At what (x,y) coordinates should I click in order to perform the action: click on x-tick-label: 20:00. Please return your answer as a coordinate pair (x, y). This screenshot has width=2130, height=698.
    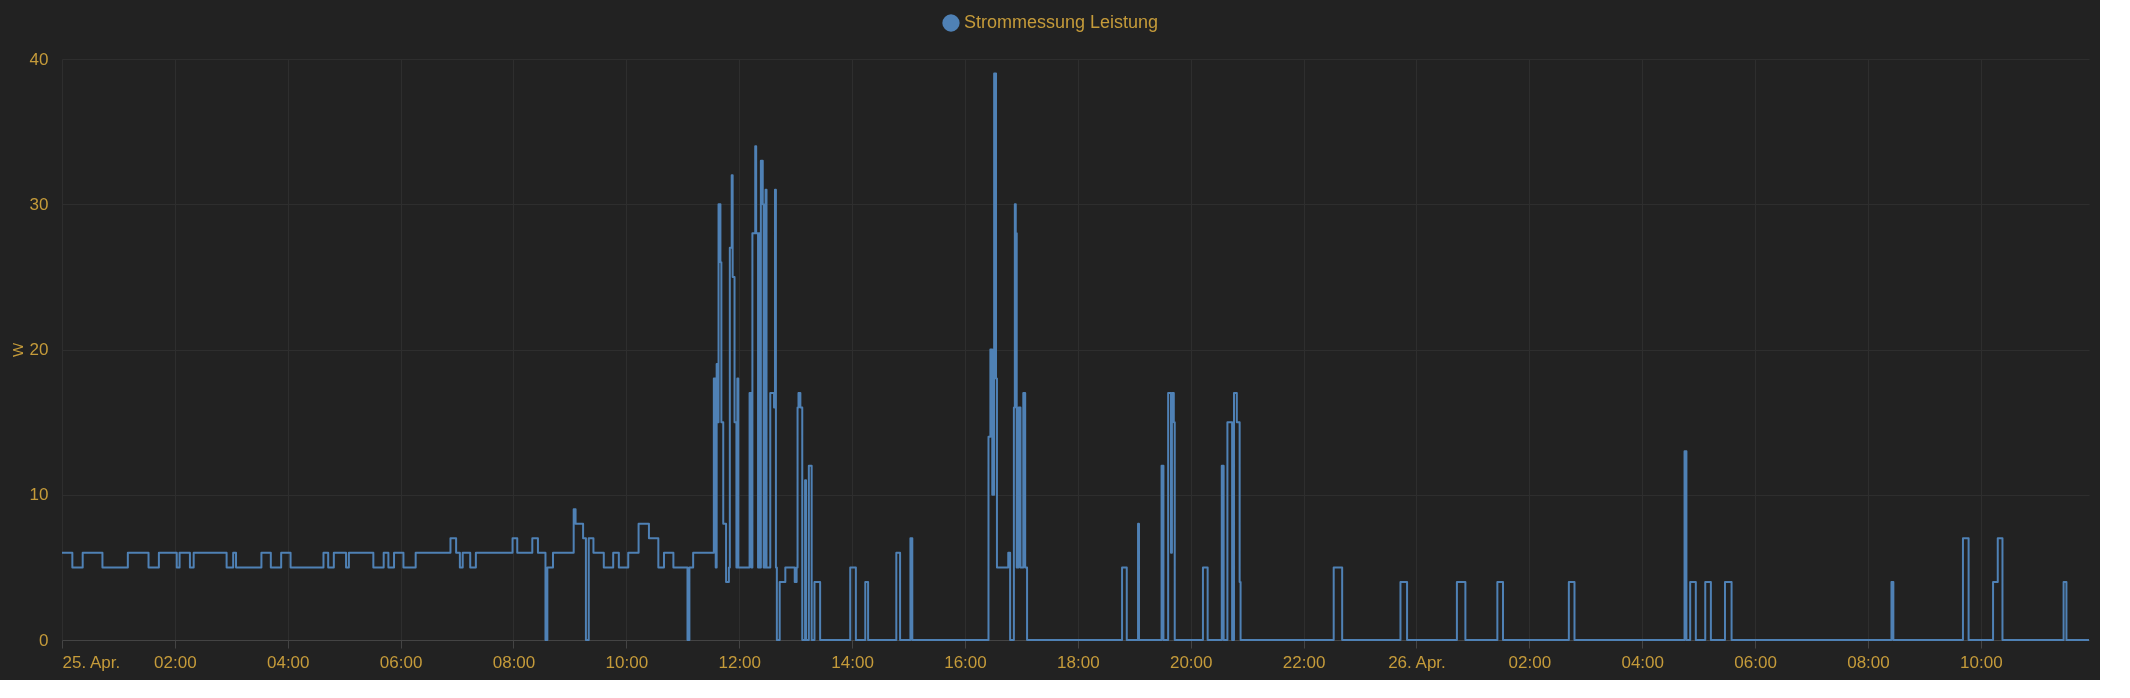
    Looking at the image, I should click on (1191, 662).